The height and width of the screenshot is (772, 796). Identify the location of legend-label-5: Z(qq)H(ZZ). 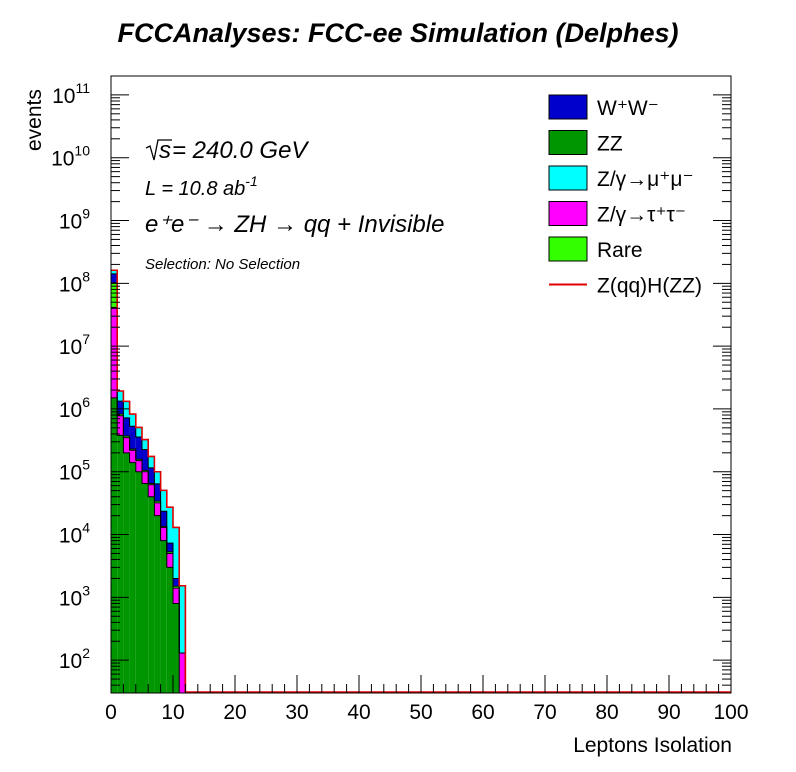
(649, 286).